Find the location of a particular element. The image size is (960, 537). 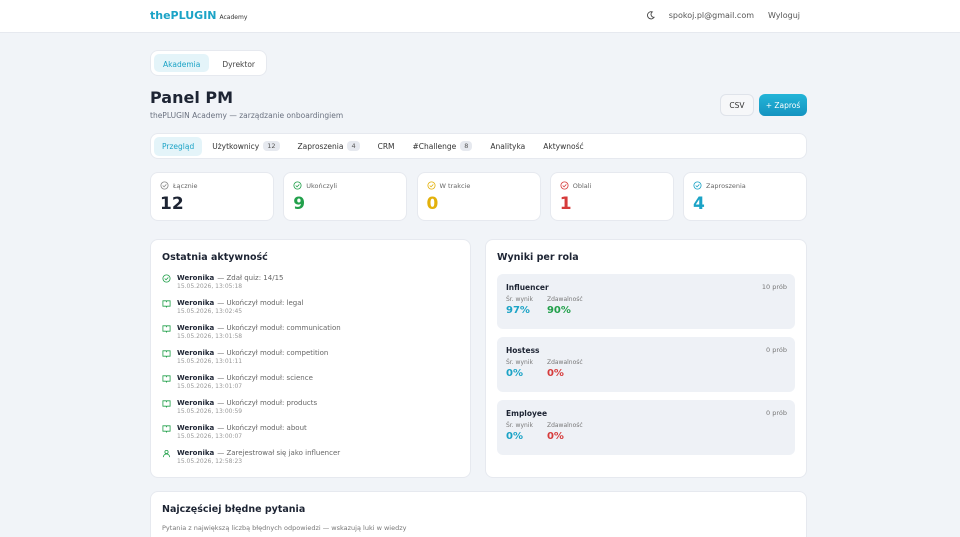

stat-value: 12 is located at coordinates (172, 204).